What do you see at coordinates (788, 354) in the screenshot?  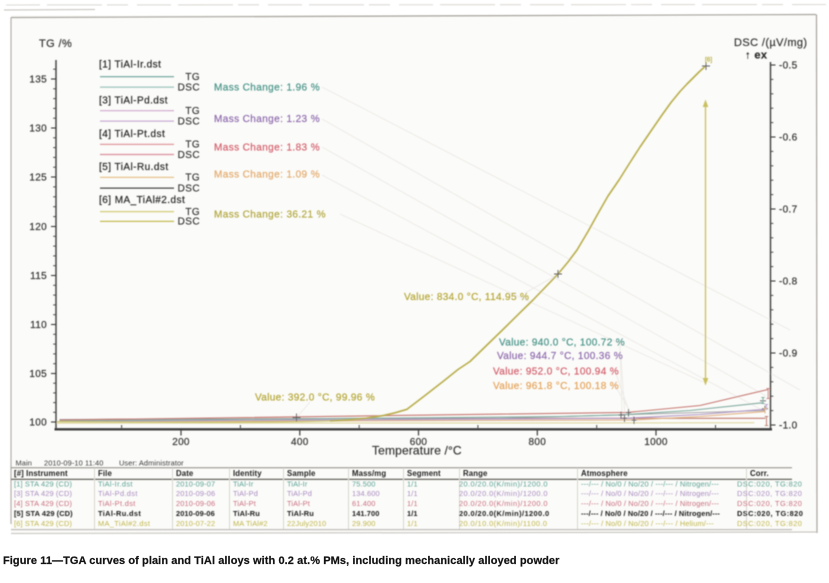 I see `svg-text: -0.9` at bounding box center [788, 354].